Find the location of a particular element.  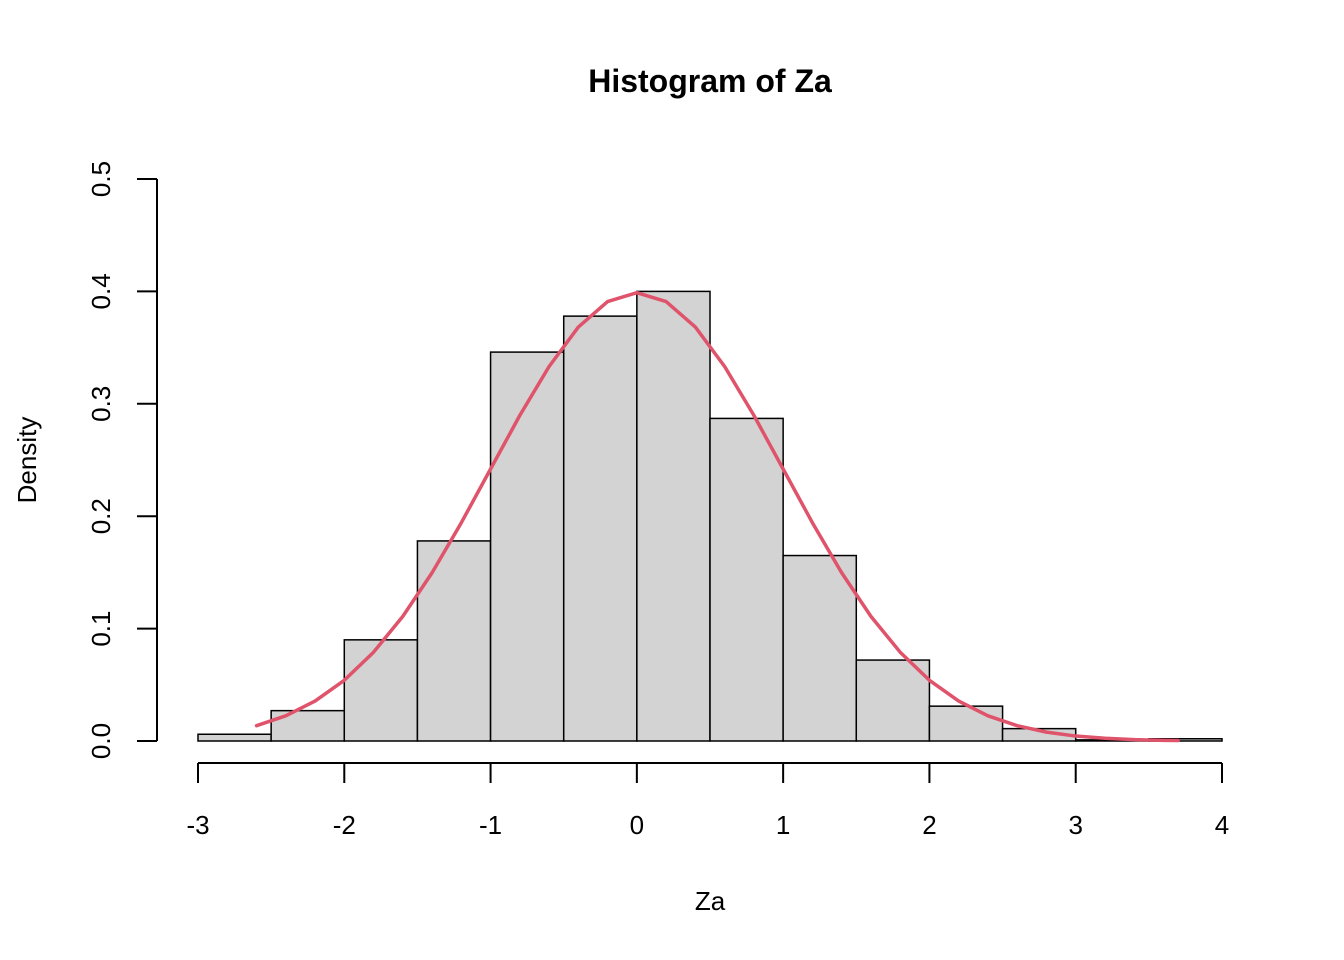

y-tick-label: 0.2 is located at coordinates (101, 516).